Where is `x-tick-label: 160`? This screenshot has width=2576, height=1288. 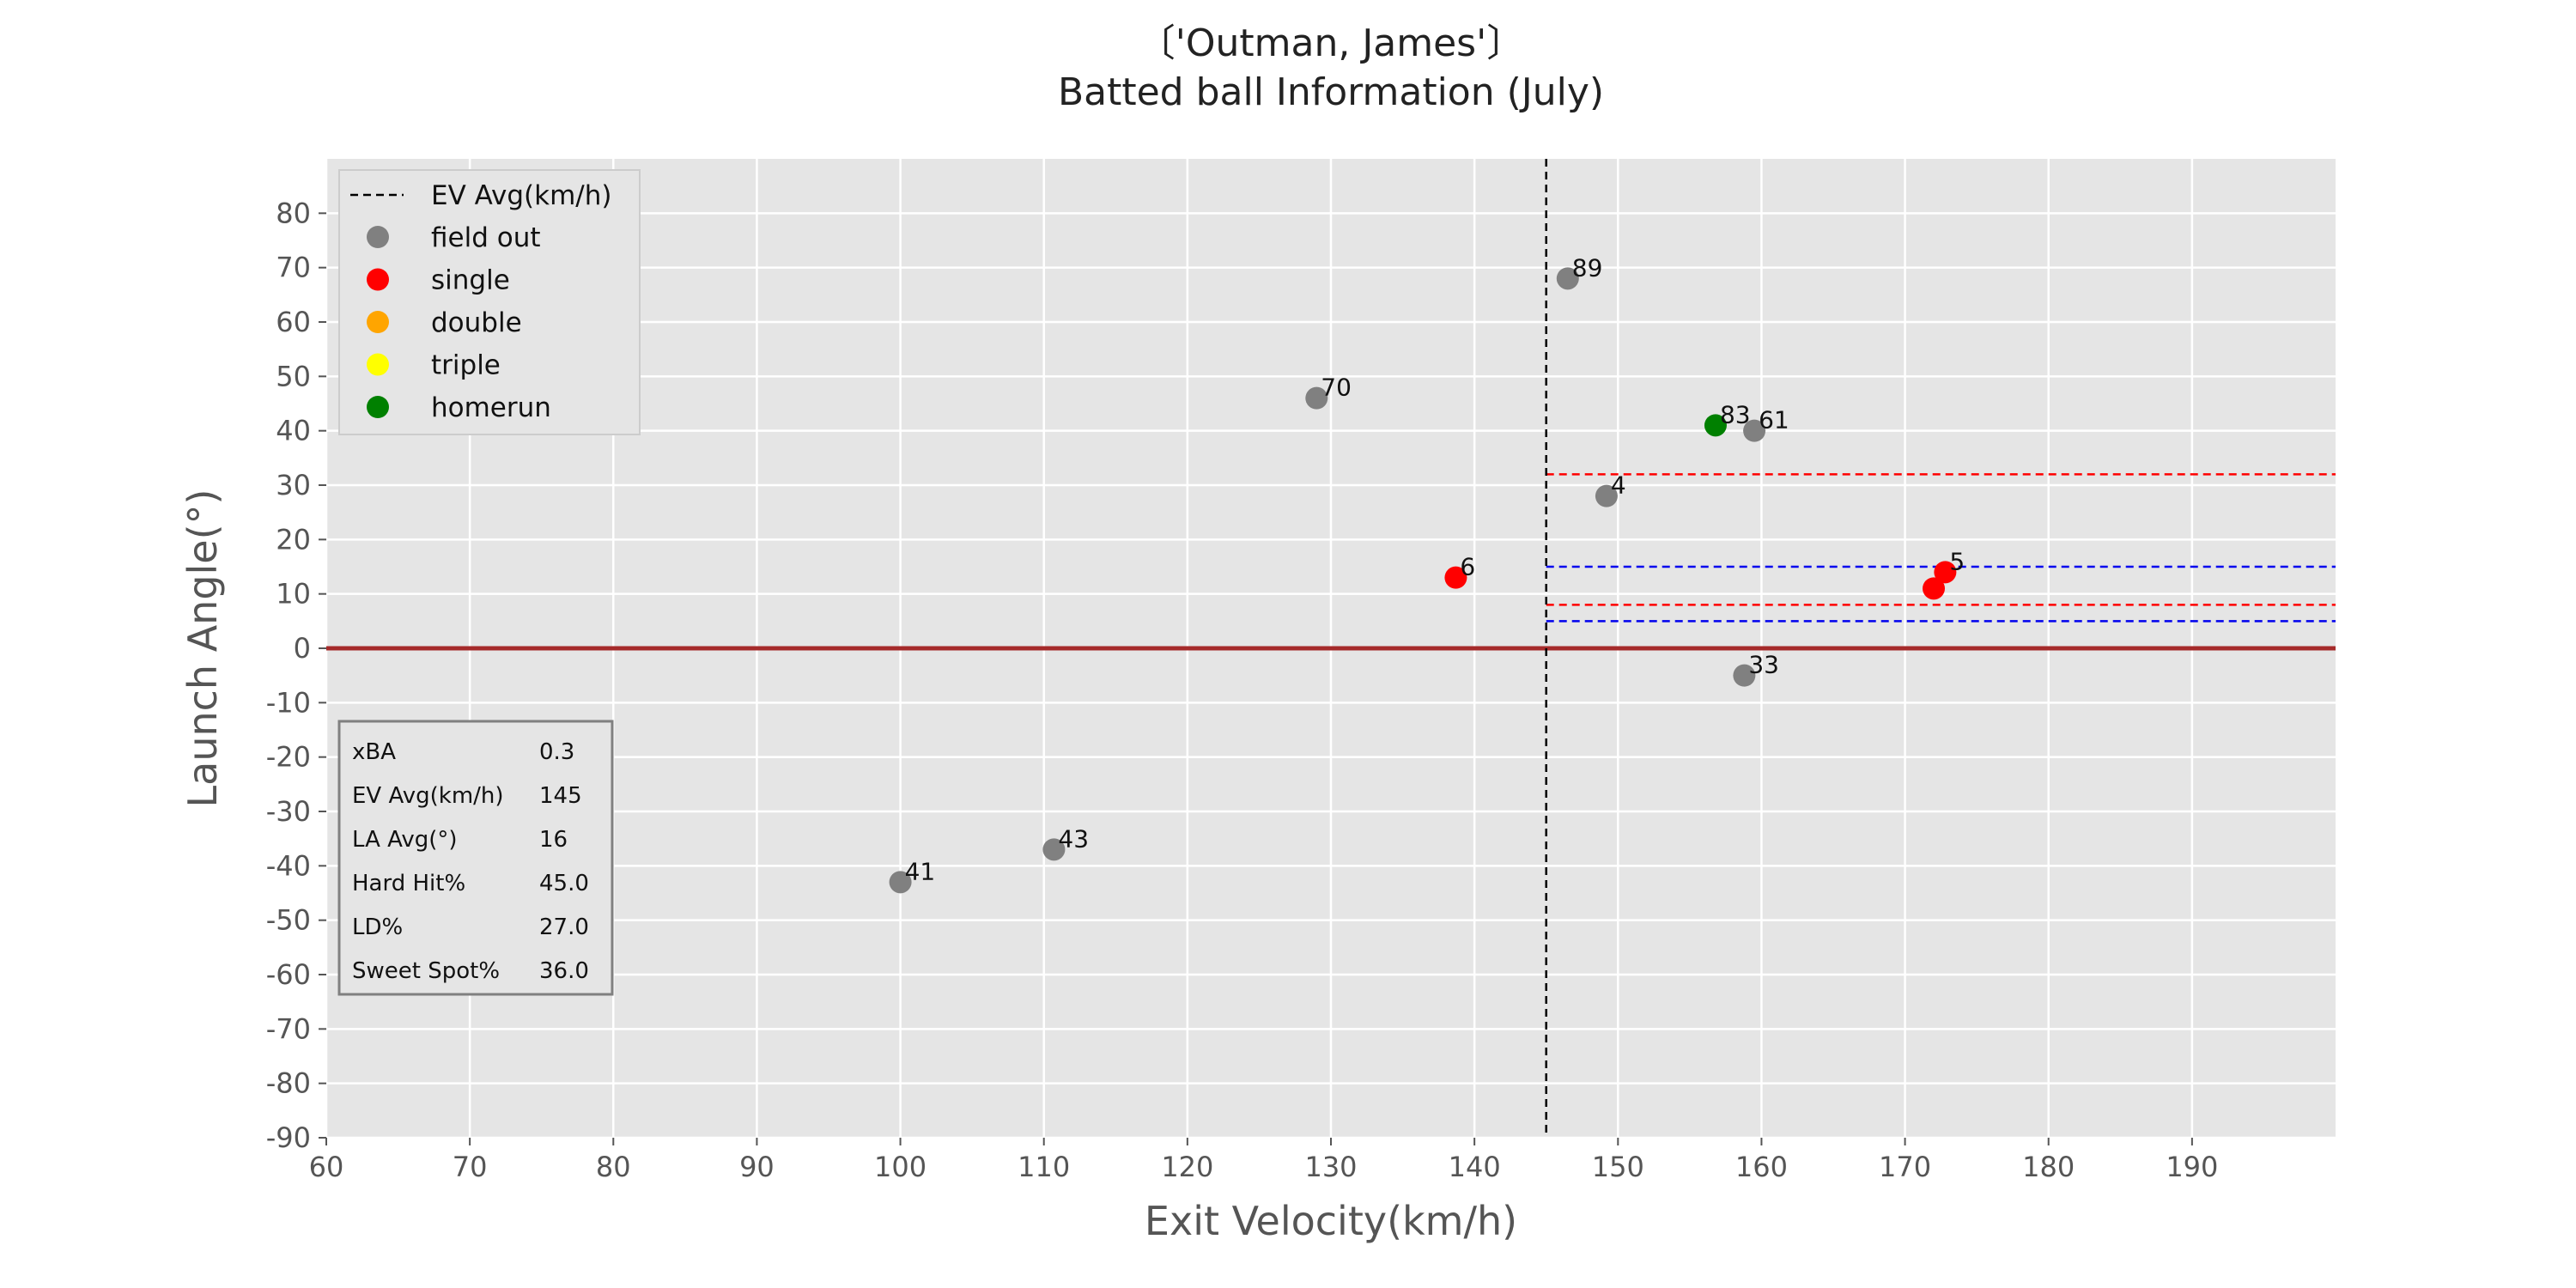 x-tick-label: 160 is located at coordinates (1762, 1167).